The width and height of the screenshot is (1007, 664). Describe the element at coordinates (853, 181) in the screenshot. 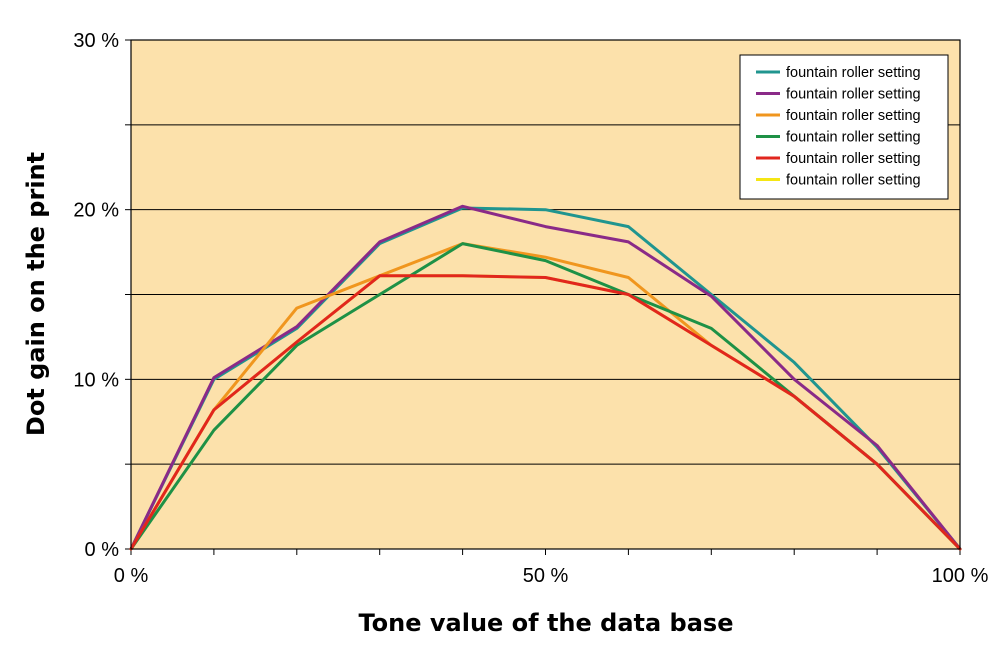

I see `legend-label-6: fountain roller setting` at that location.